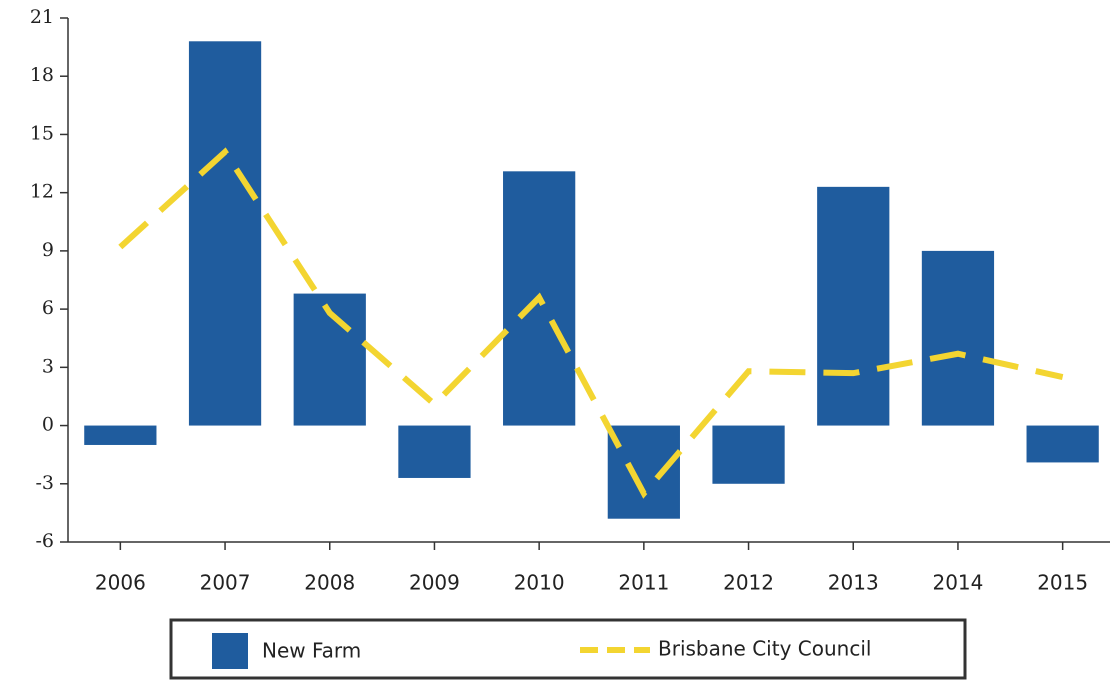  I want to click on y-tick-label: 0, so click(48, 425).